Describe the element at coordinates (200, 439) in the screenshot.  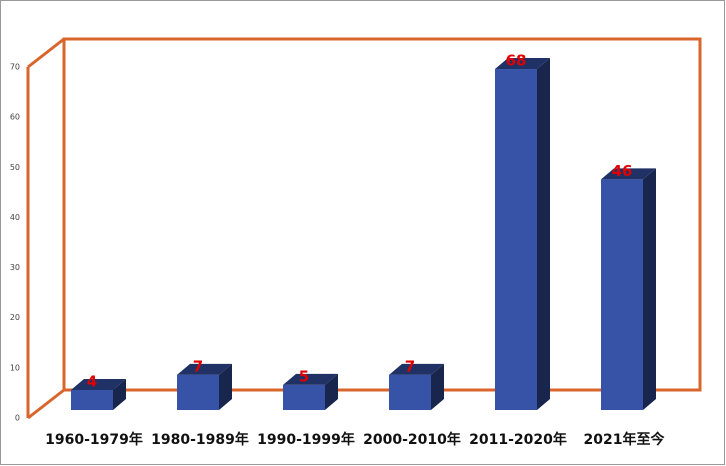
I see `x-tick-label: 1980-1989年` at that location.